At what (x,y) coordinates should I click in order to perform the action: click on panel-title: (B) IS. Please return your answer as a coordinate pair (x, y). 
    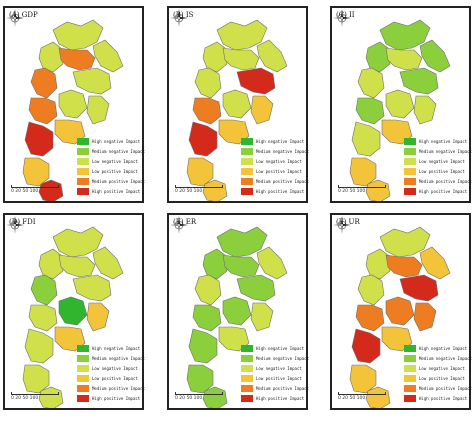
    Looking at the image, I should click on (183, 15).